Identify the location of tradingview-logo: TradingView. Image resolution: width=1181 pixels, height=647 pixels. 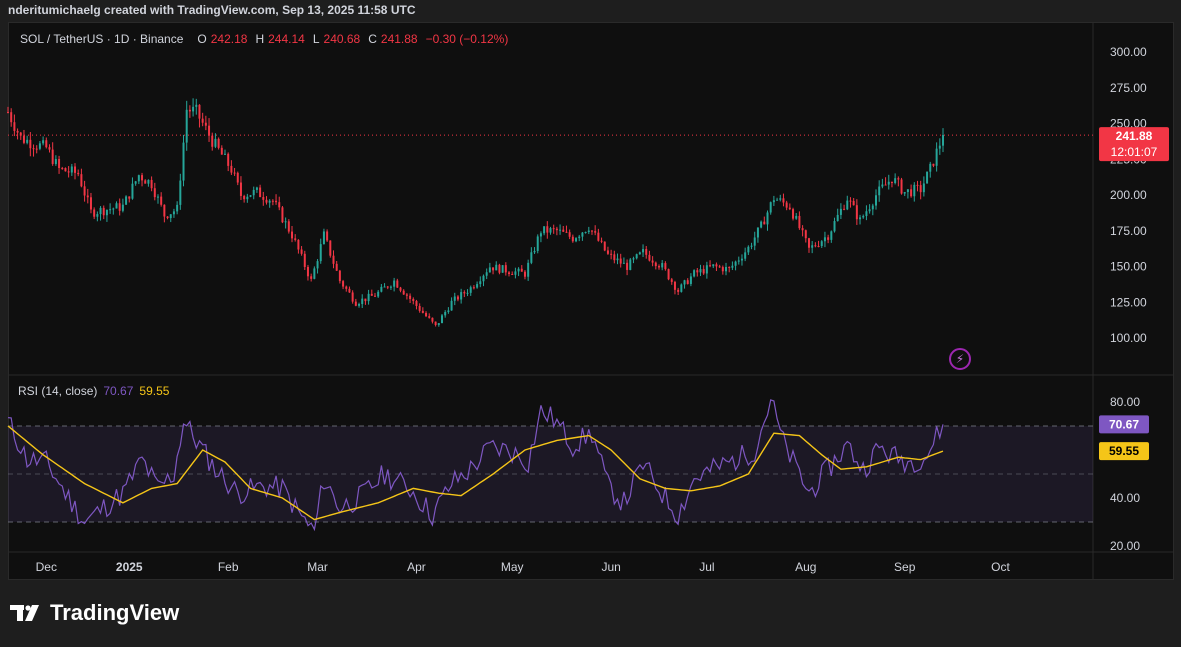
(94, 613).